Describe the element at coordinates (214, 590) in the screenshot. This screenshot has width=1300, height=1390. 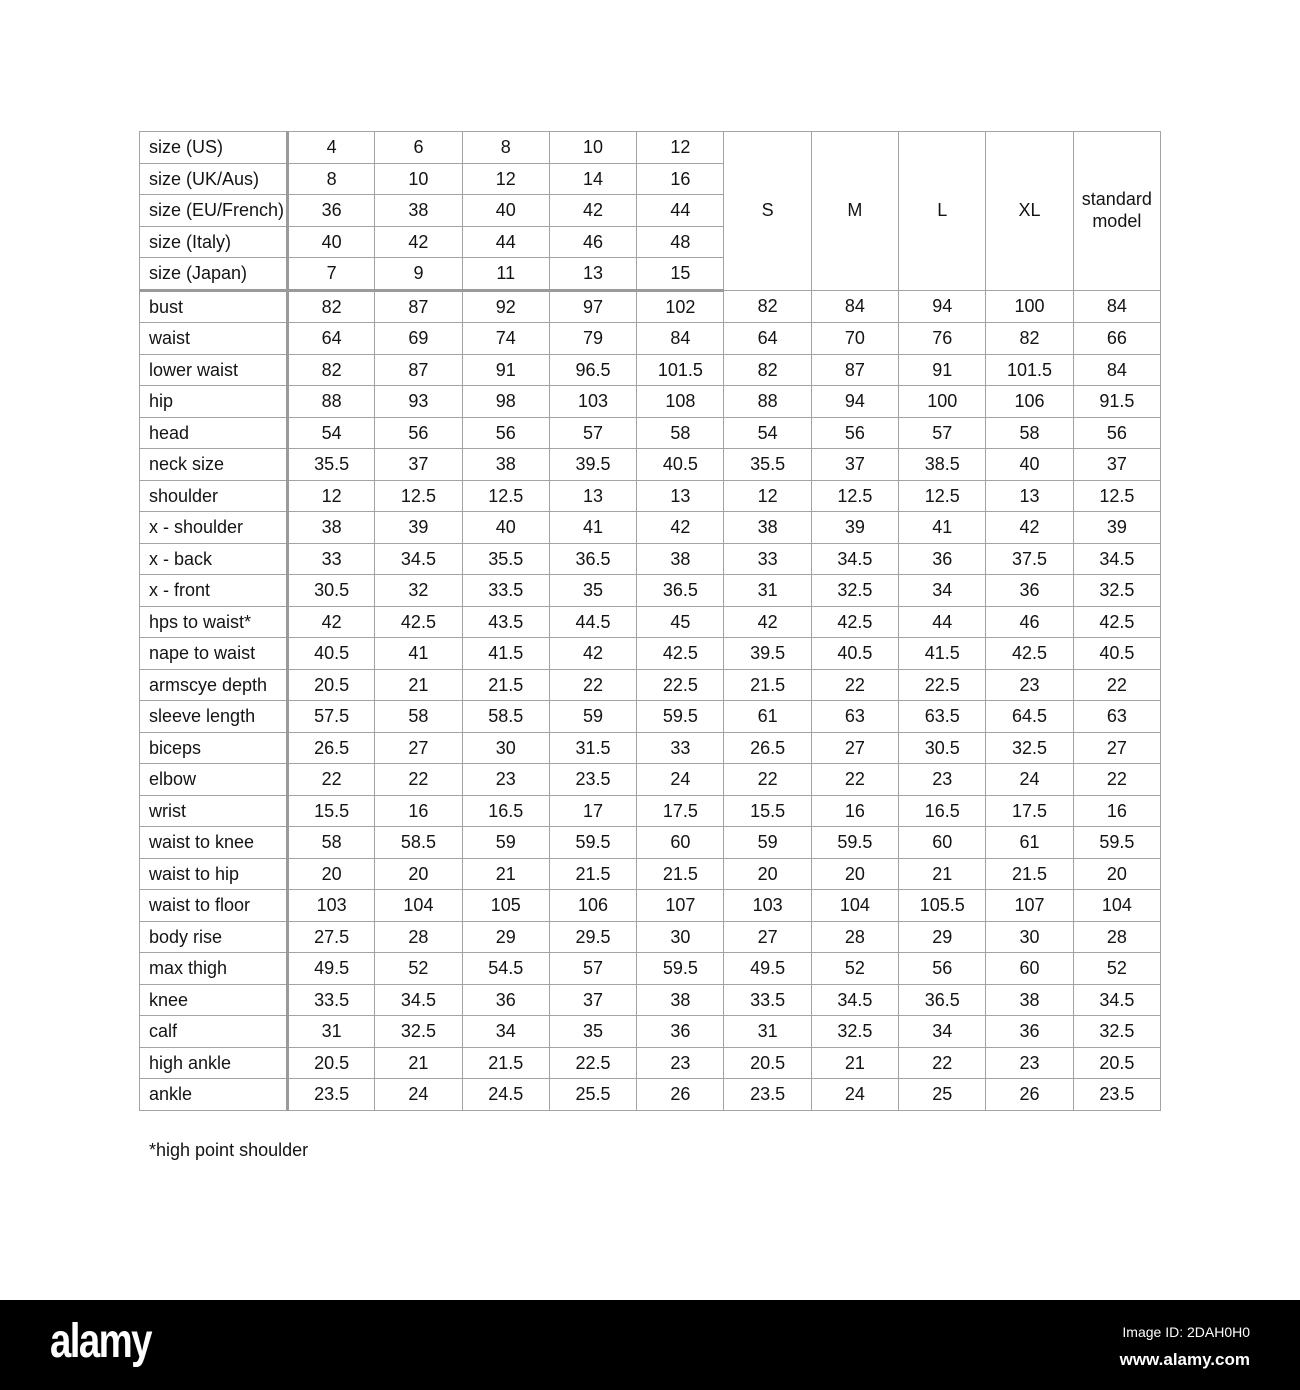
I see `measurement-label: x - front` at that location.